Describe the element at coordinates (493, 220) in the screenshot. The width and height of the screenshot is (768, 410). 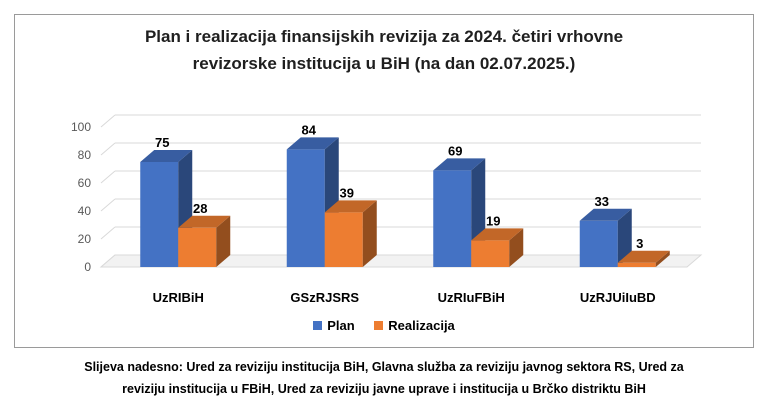
I see `data-label: 19` at that location.